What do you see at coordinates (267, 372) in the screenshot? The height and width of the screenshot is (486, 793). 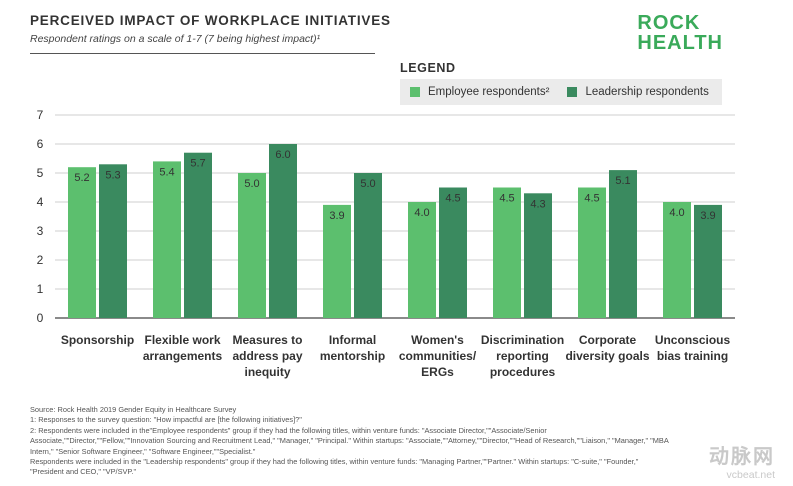 I see `x-tick-label: inequity` at bounding box center [267, 372].